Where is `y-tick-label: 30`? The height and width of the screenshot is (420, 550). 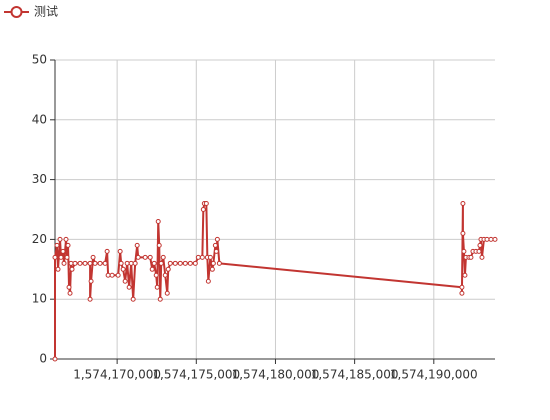
y-tick-label: 30 is located at coordinates (39, 179).